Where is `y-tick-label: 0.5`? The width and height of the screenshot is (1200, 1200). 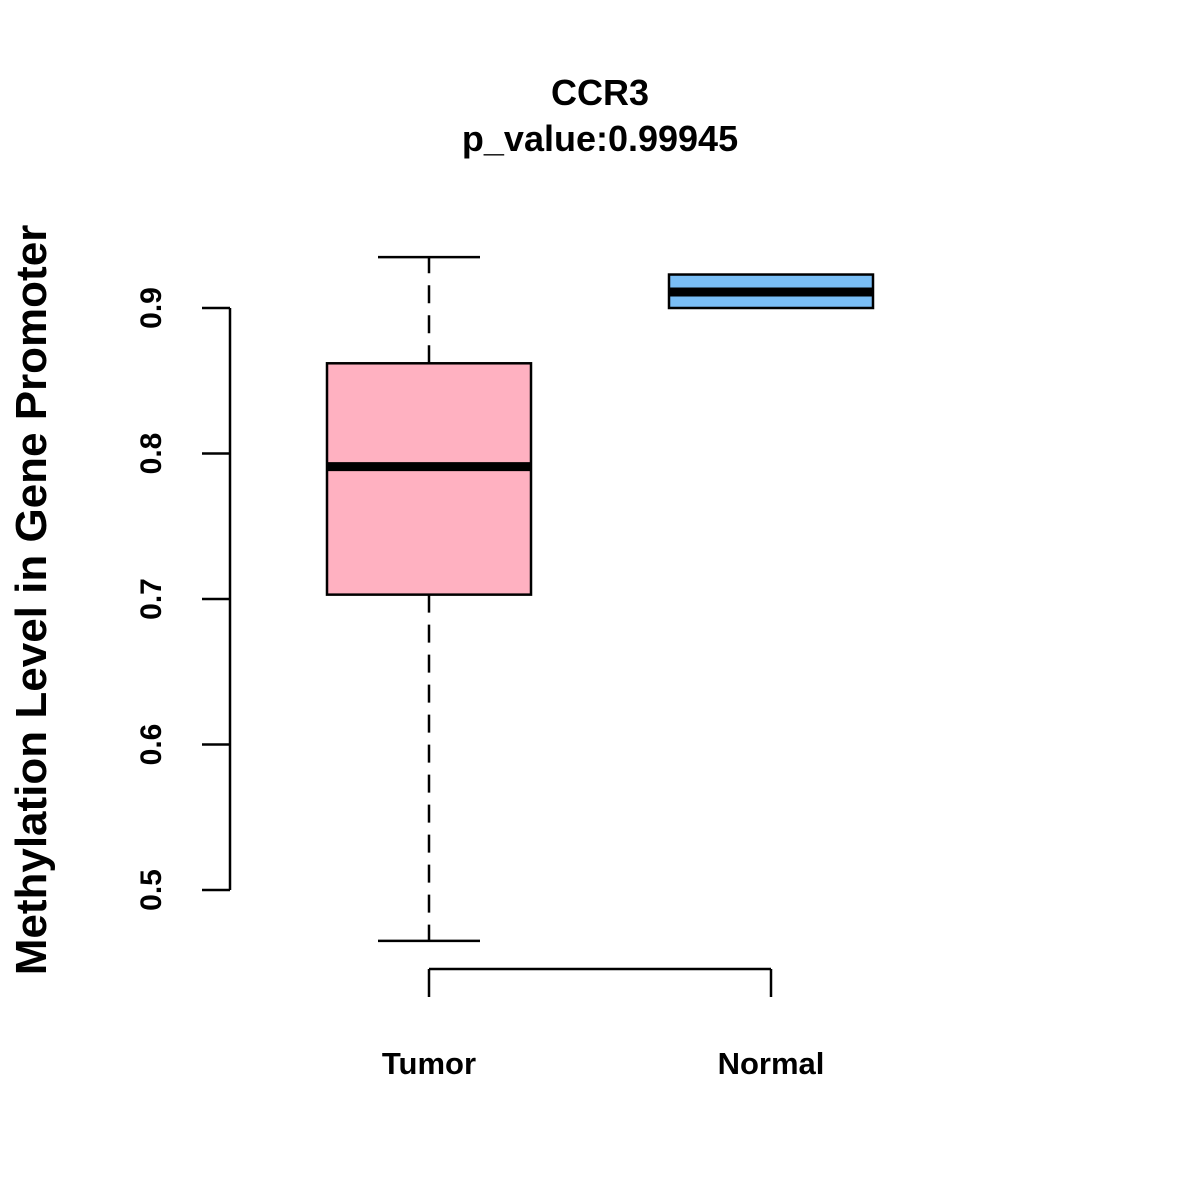
y-tick-label: 0.5 is located at coordinates (151, 890).